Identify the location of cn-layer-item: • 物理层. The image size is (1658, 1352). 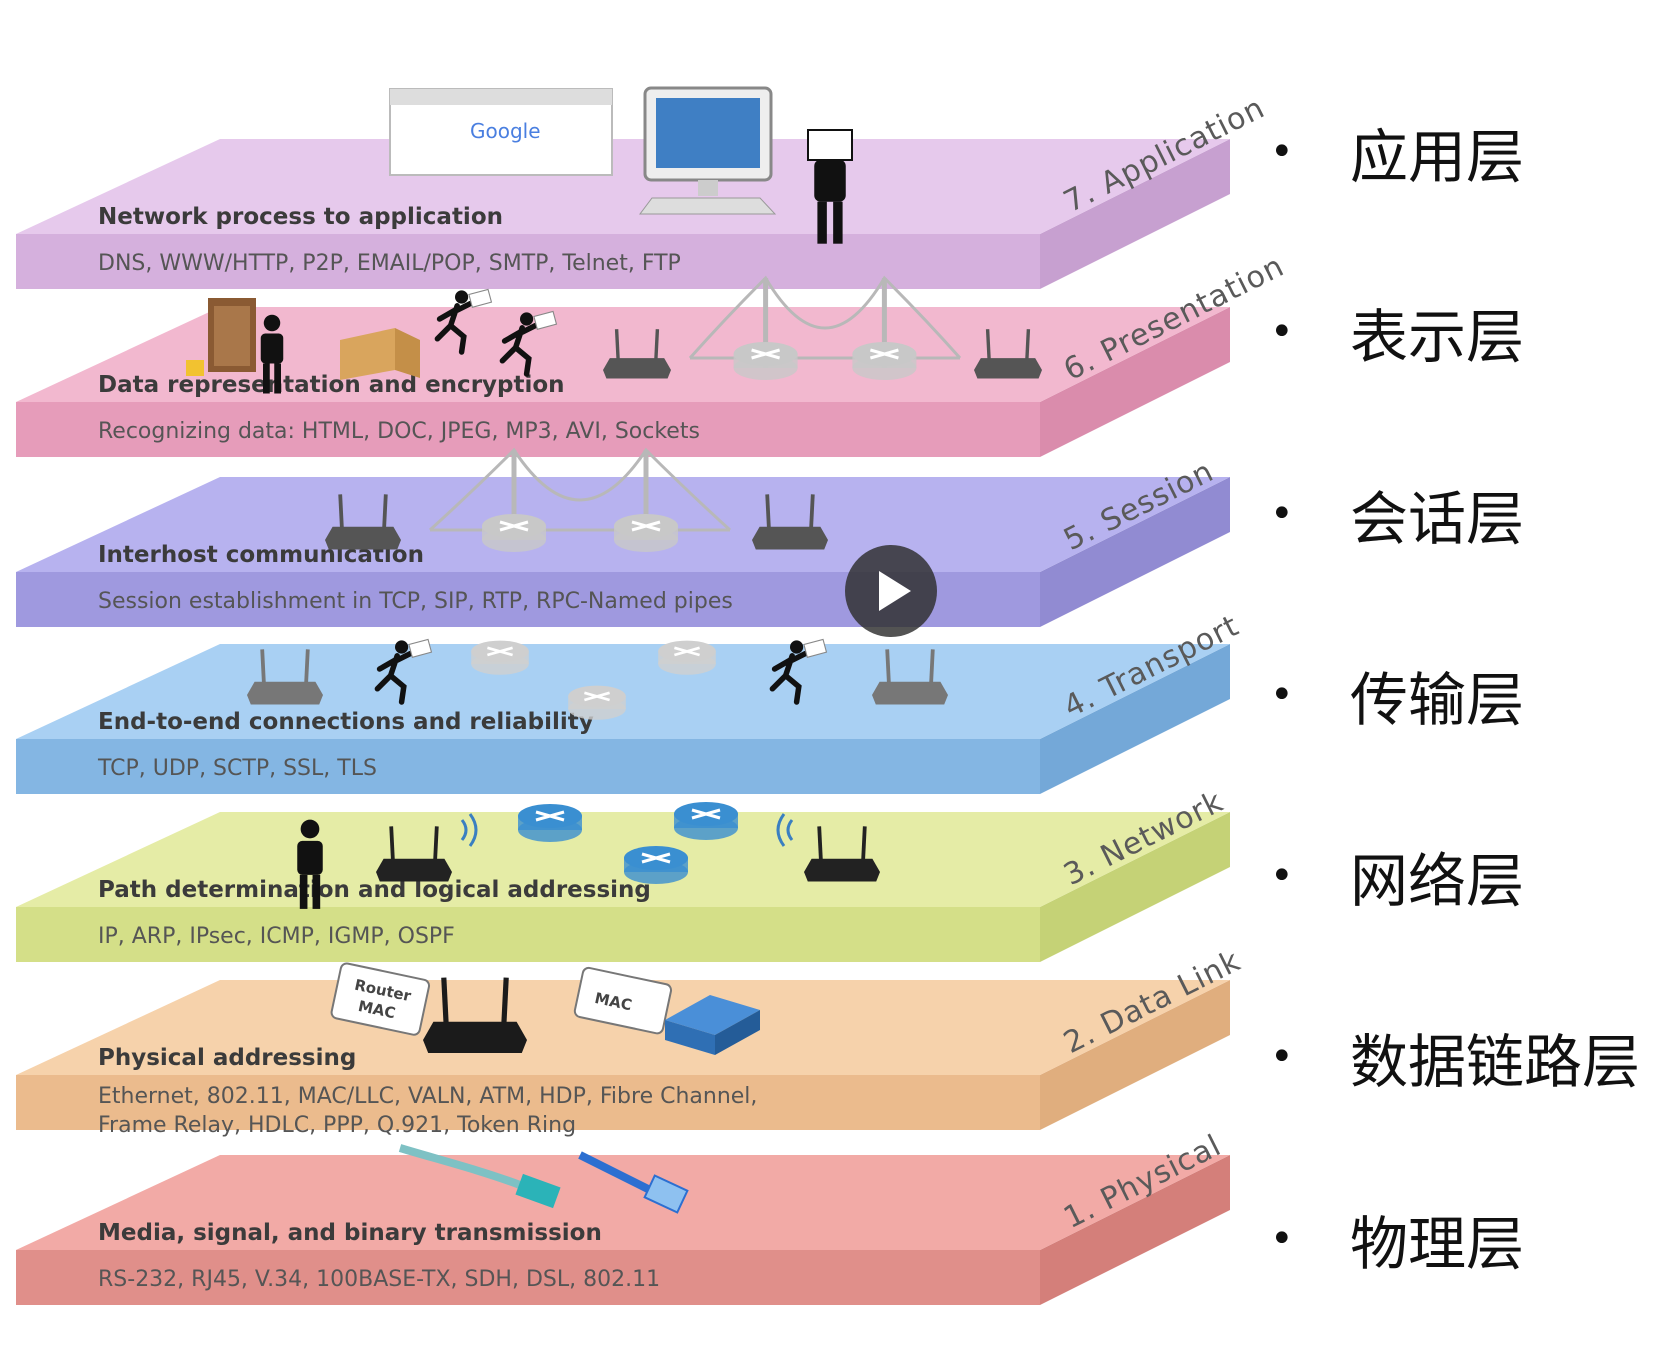
(1397, 1239).